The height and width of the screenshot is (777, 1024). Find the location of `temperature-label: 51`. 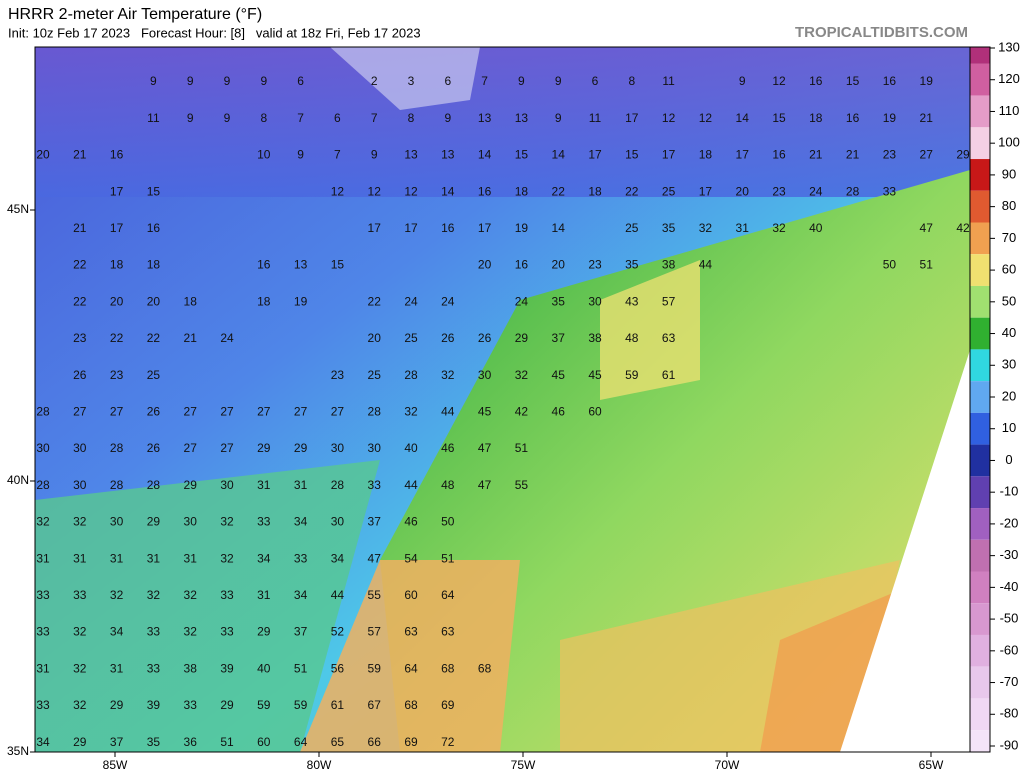

temperature-label: 51 is located at coordinates (448, 558).